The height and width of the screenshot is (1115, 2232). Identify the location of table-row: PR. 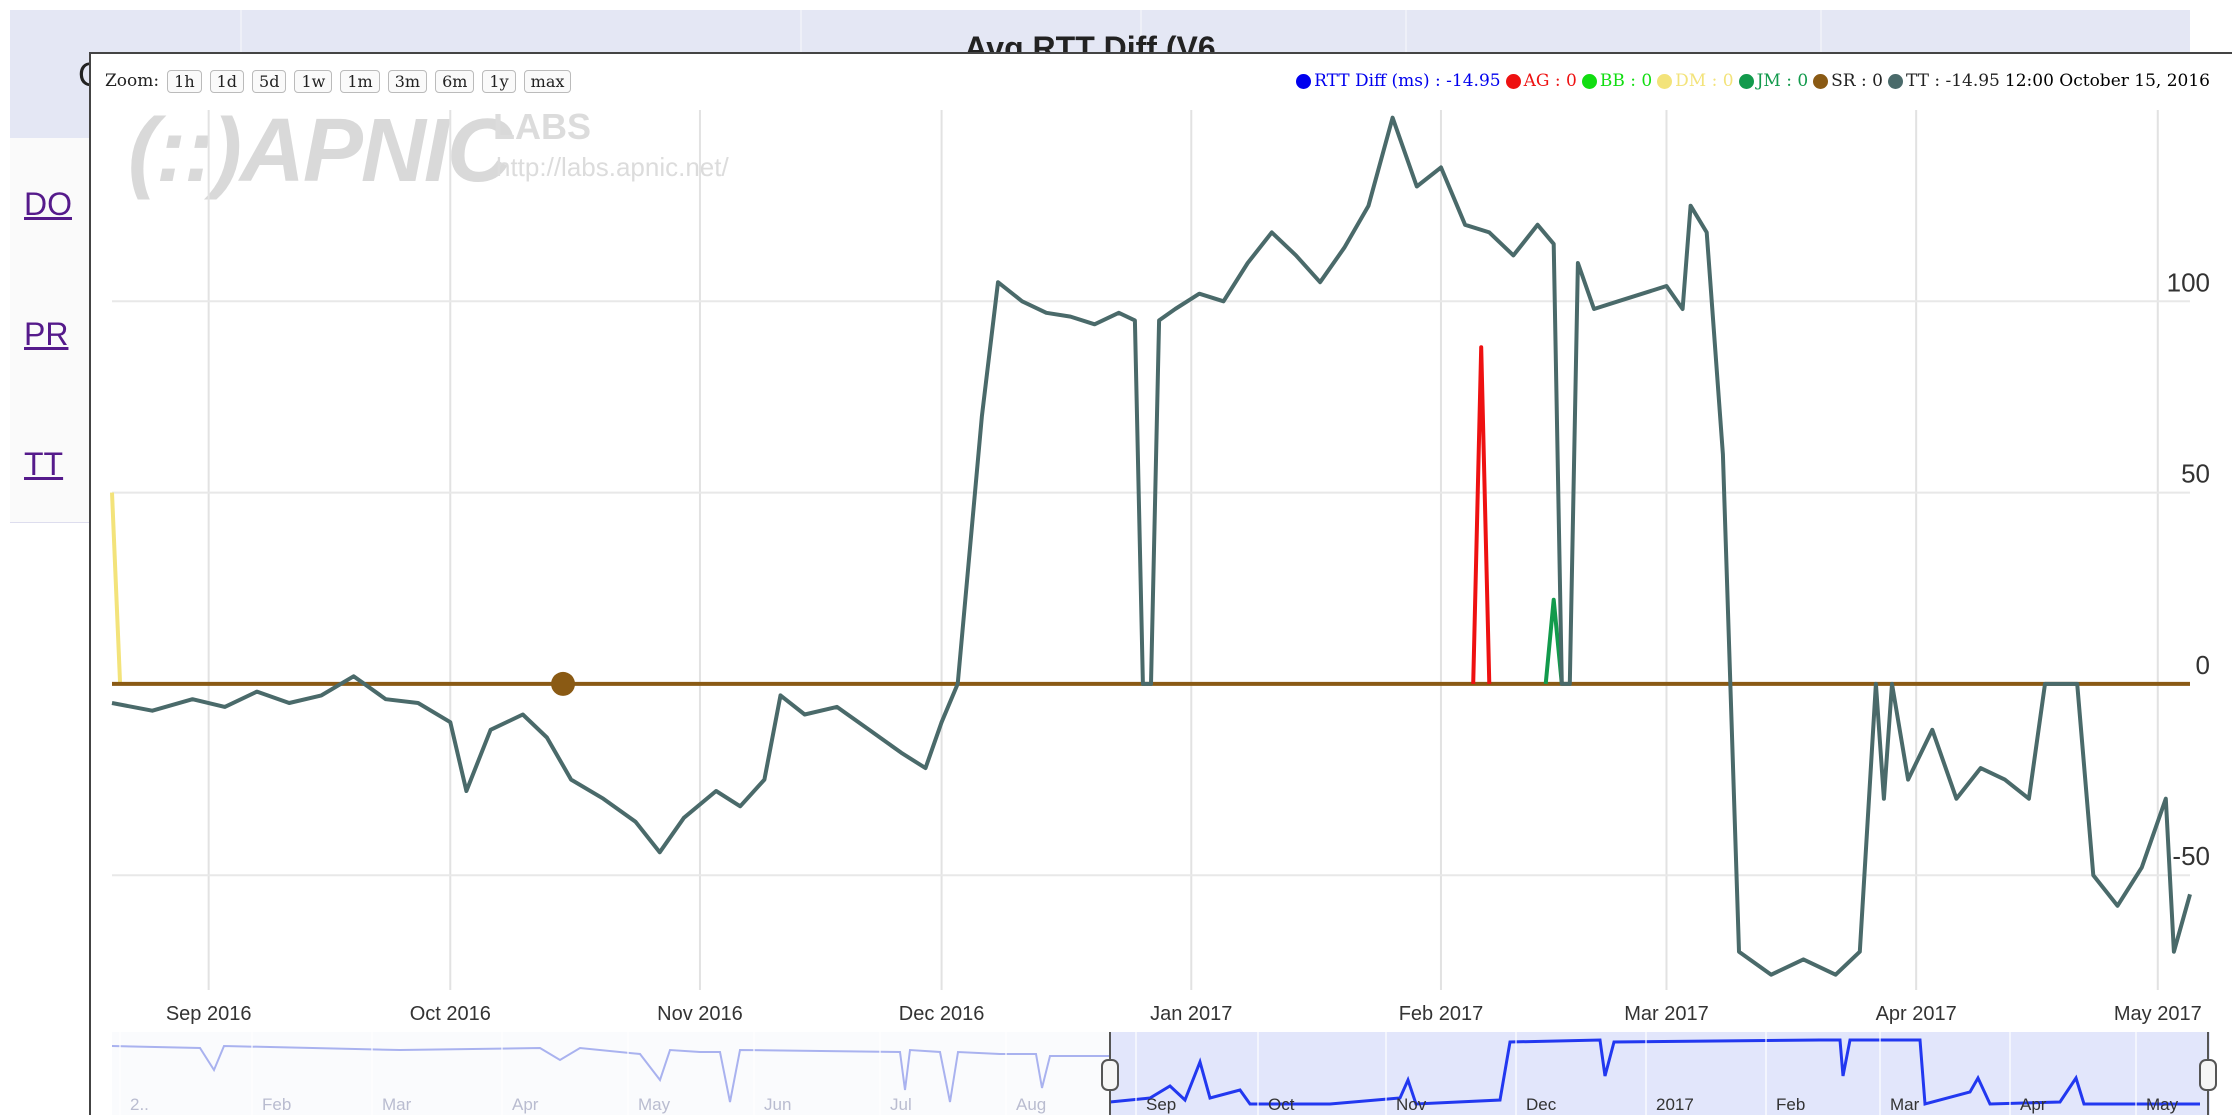
(50, 330).